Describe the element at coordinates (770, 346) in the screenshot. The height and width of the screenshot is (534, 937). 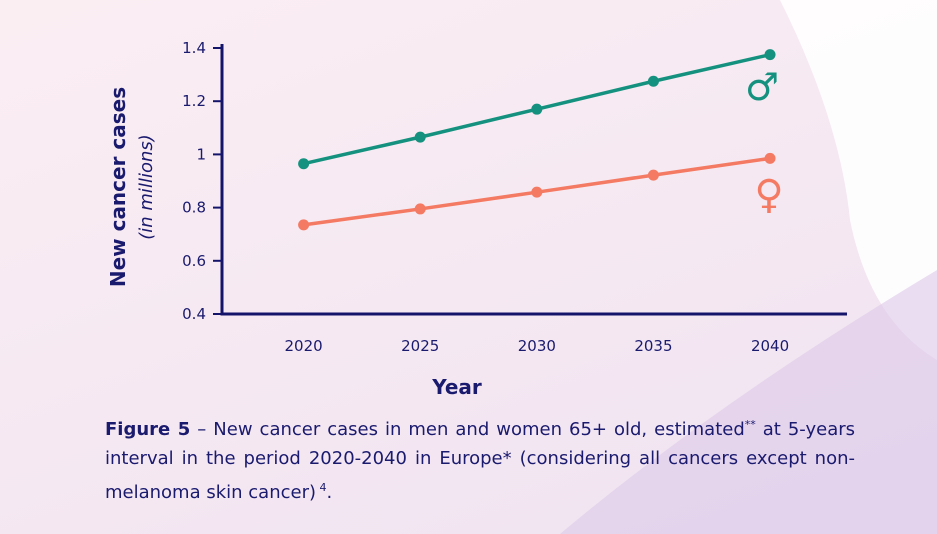
I see `x-tick-label: 2040` at that location.